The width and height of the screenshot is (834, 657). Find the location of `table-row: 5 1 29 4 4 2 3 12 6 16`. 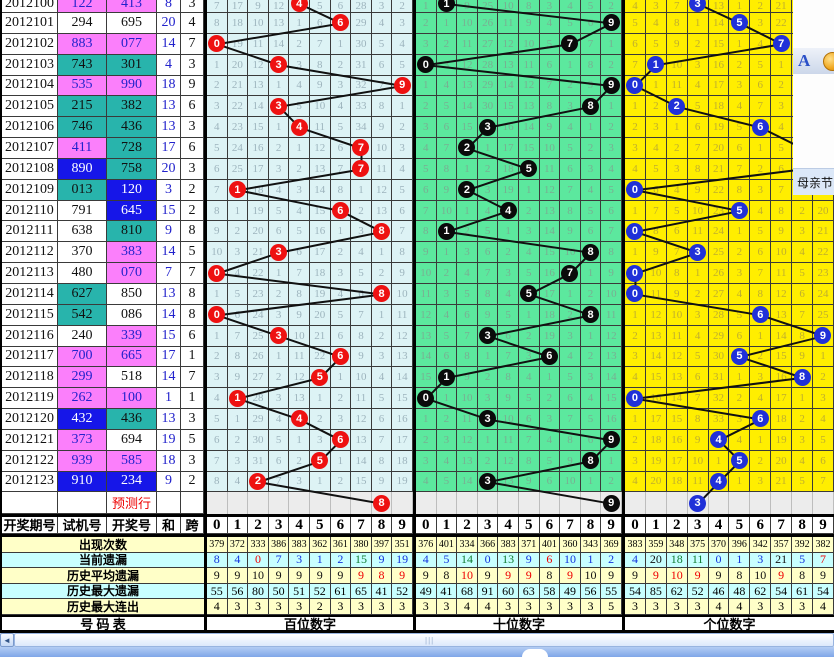

table-row: 5 1 29 4 4 2 3 12 6 16 is located at coordinates (310, 419).